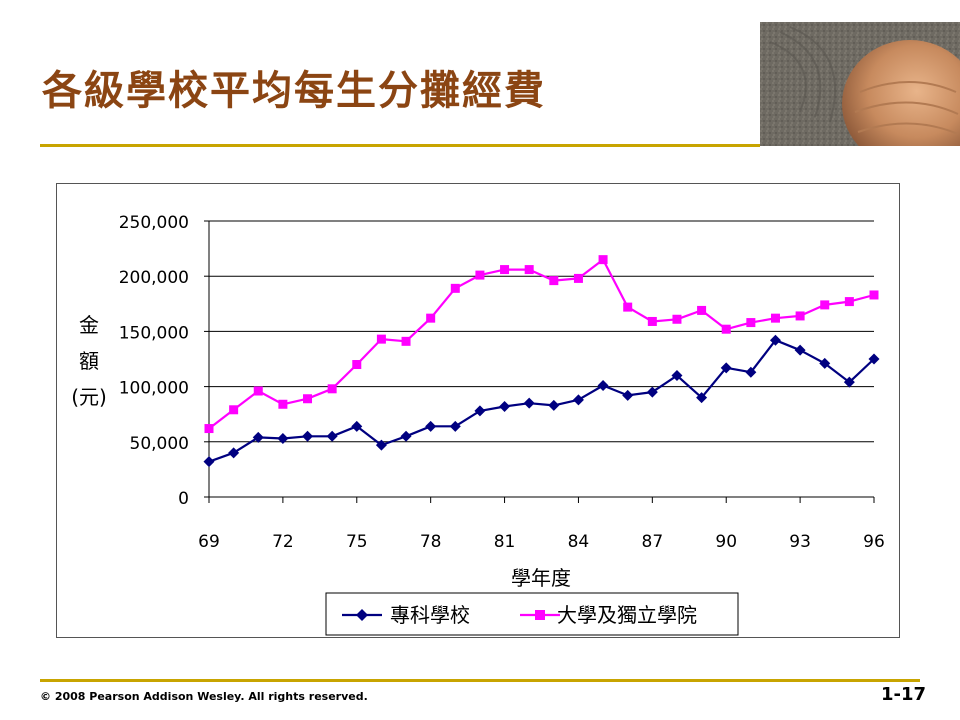  Describe the element at coordinates (400, 145) in the screenshot. I see `title-underline` at that location.